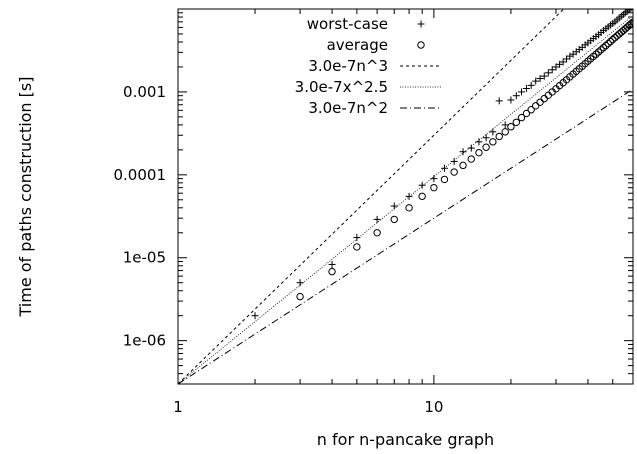 The image size is (637, 454). I want to click on x-axis-label: n for n-pancake graph, so click(405, 439).